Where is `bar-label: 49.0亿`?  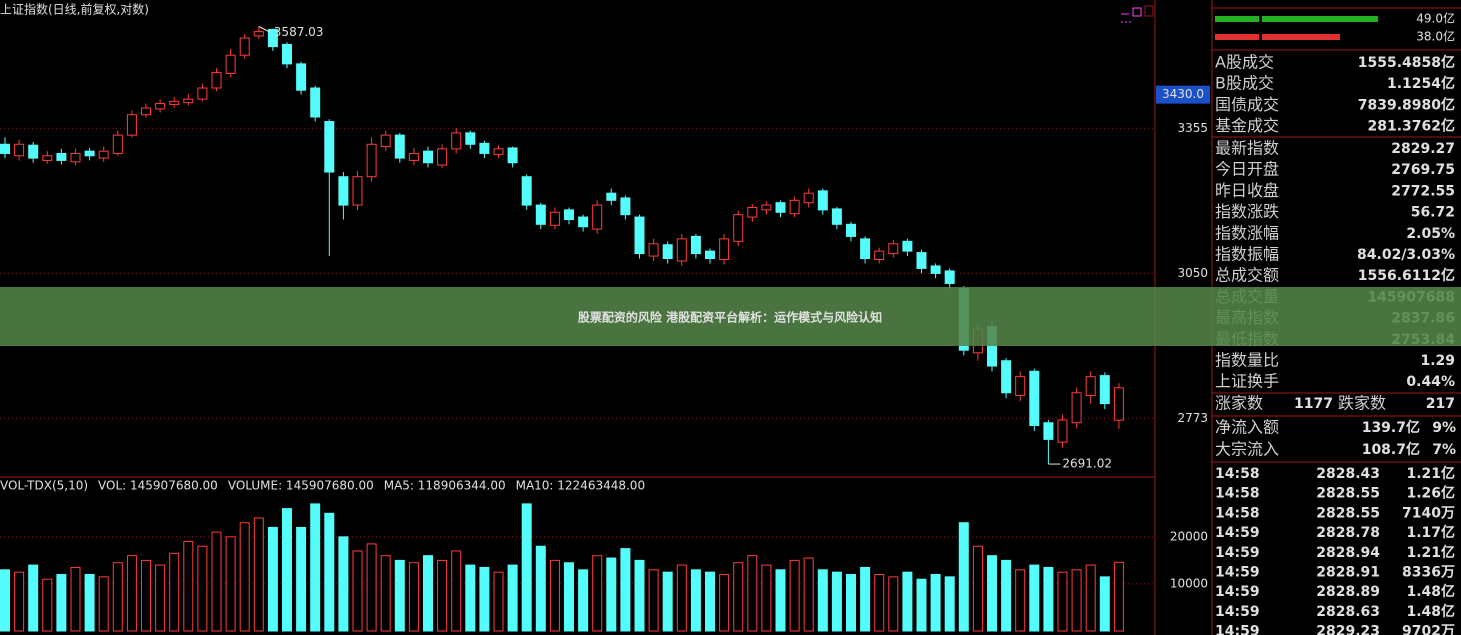
bar-label: 49.0亿 is located at coordinates (1435, 18).